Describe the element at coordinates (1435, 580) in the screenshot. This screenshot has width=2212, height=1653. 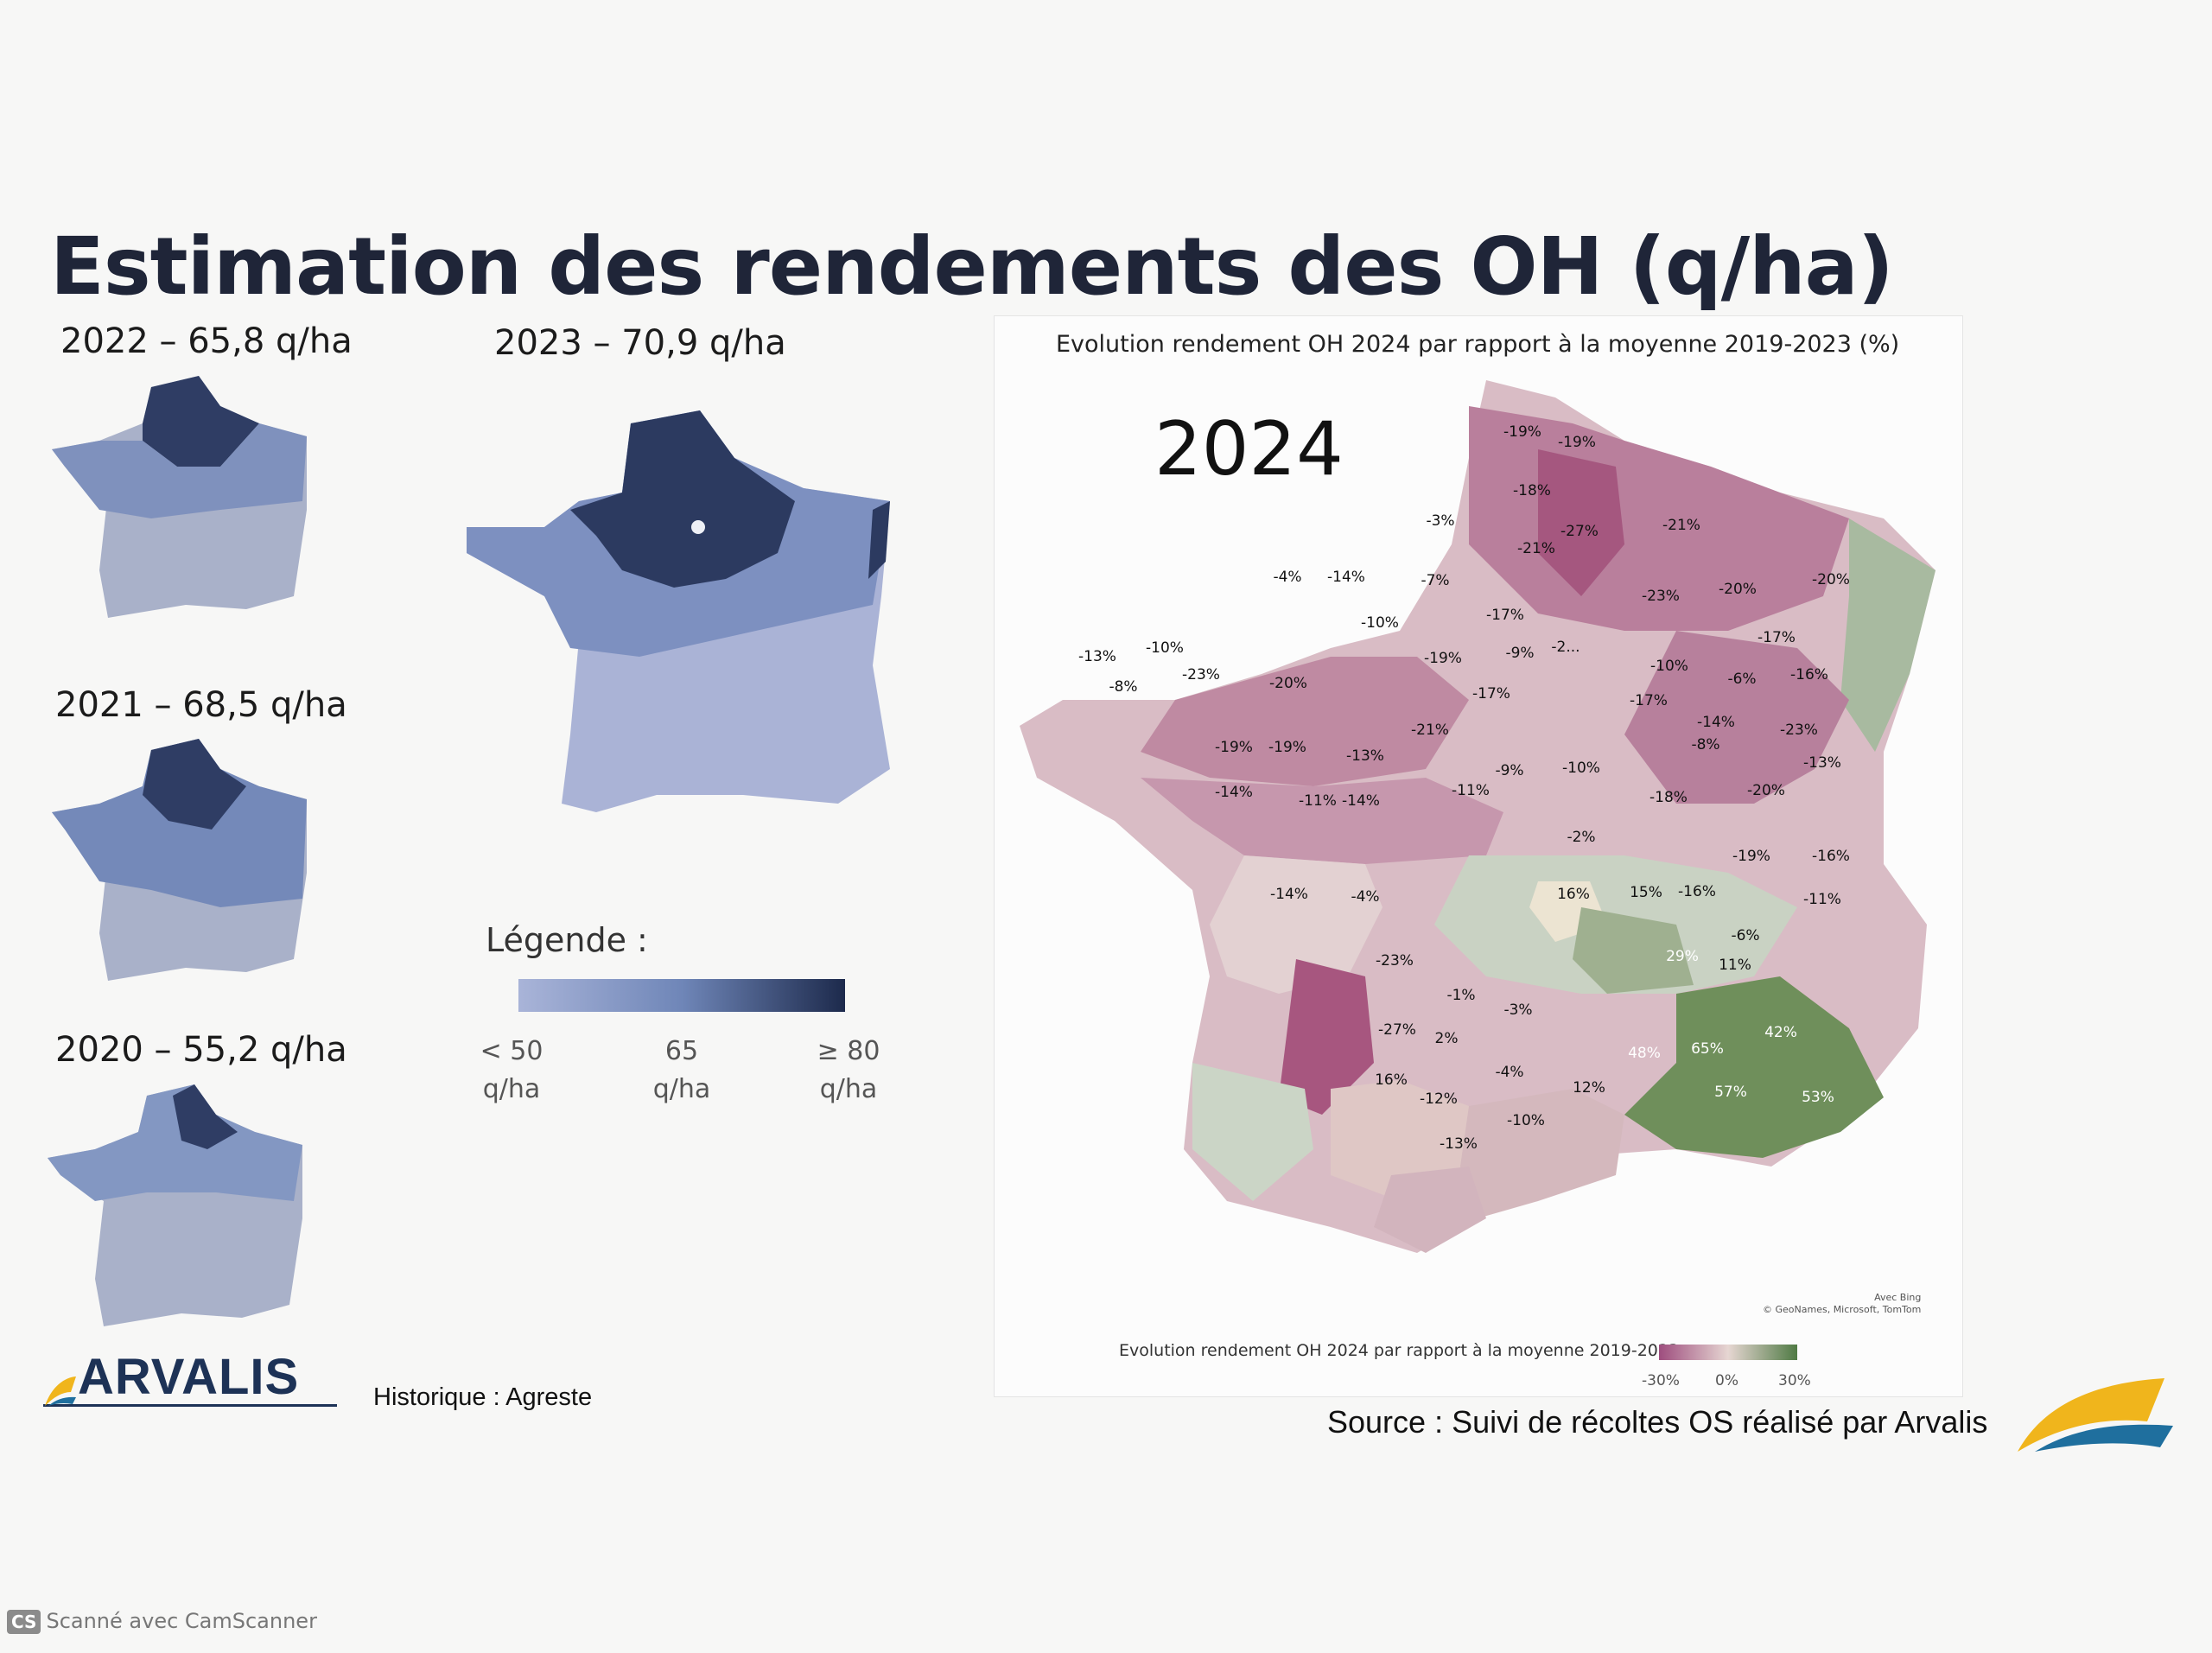
I see `department-value-label: -7%` at that location.